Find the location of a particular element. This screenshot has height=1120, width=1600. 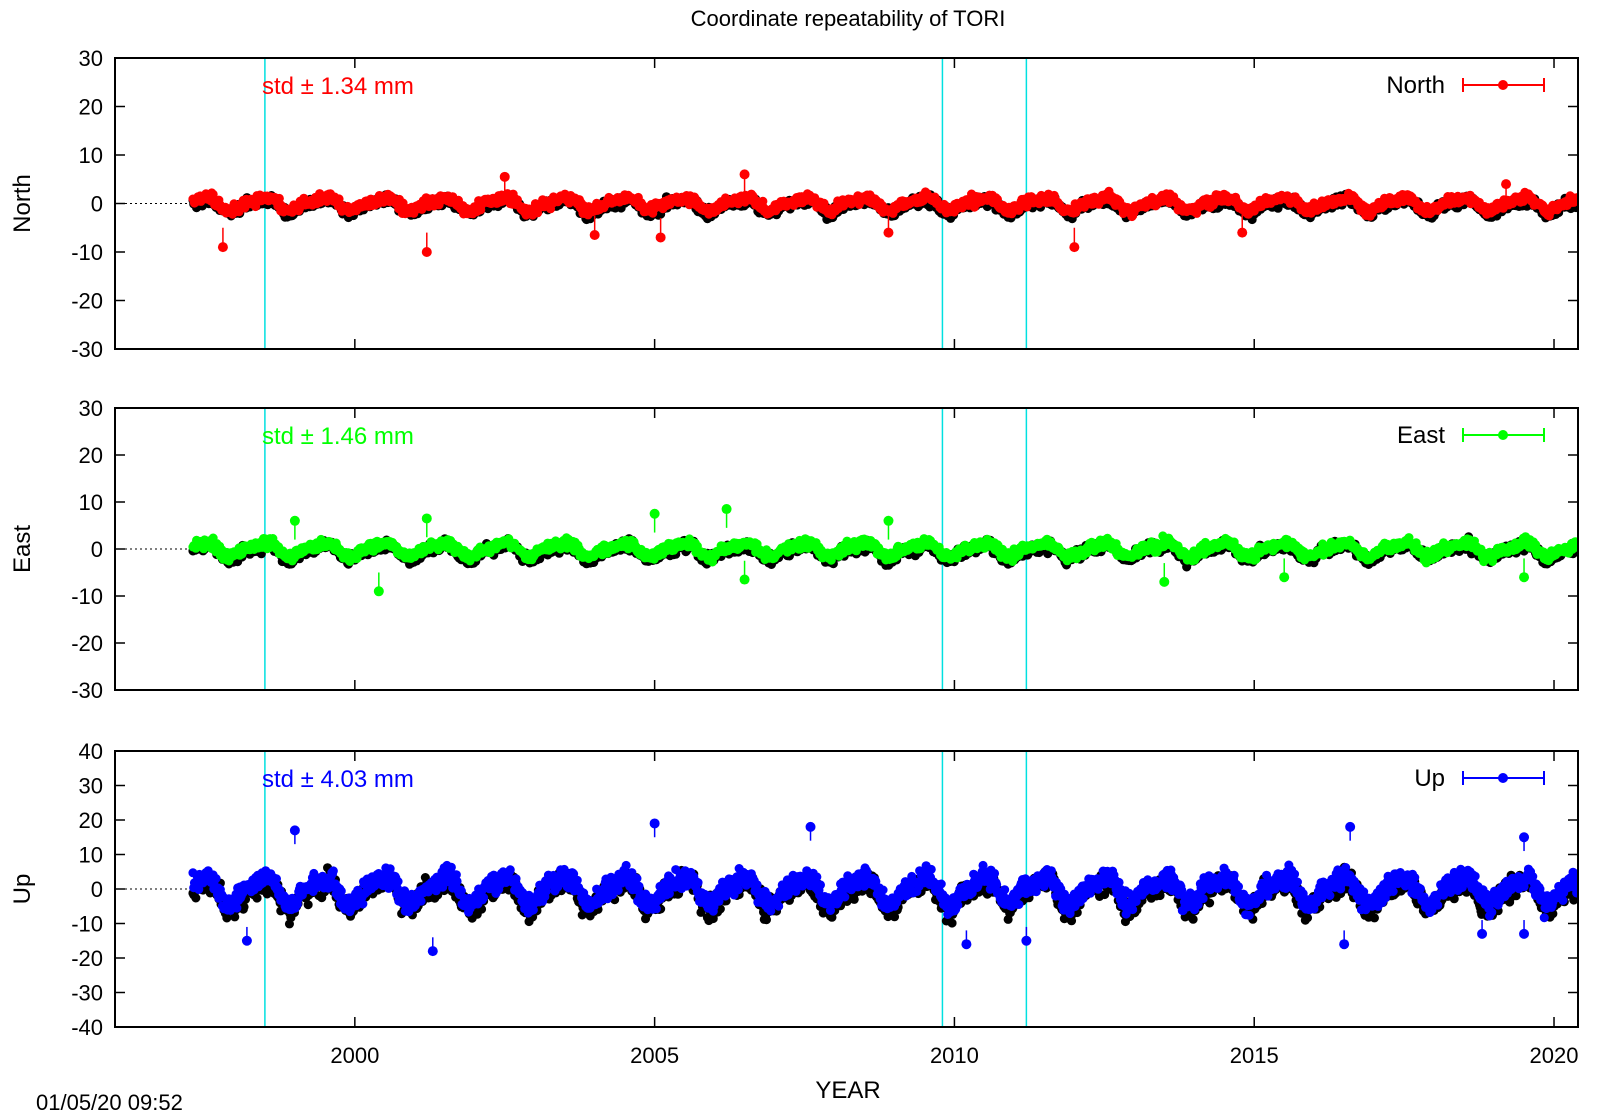

y-tick-label-east: 10 is located at coordinates (91, 502).